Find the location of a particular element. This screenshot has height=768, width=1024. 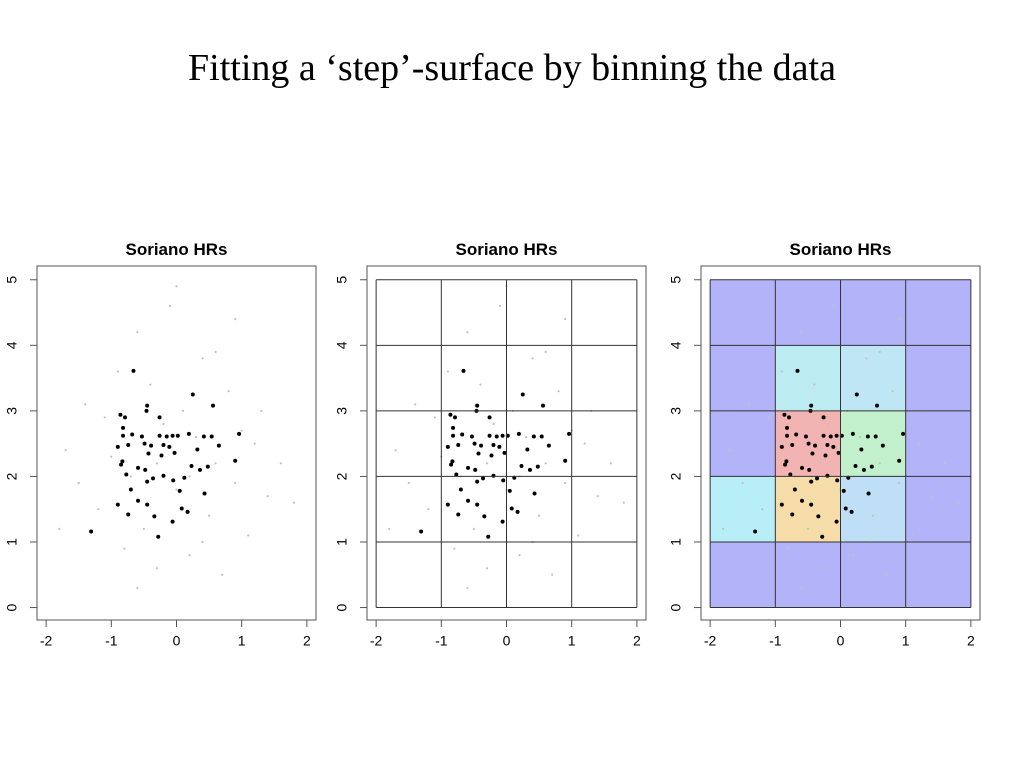

y-tick-label: 1 is located at coordinates (676, 542).